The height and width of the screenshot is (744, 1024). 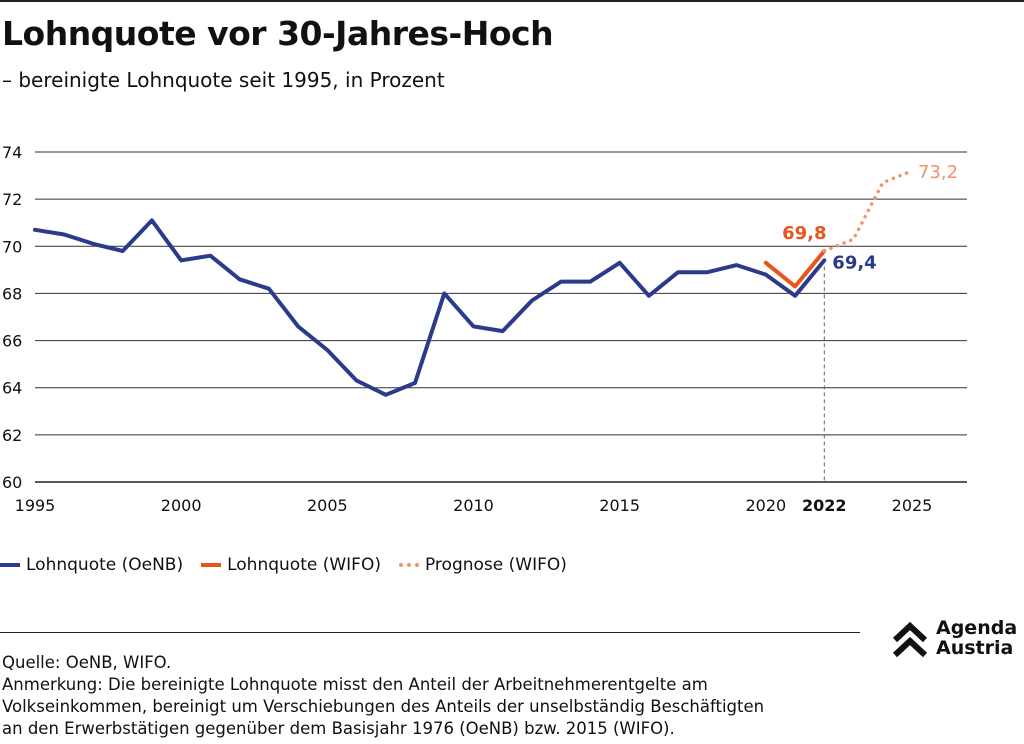 What do you see at coordinates (12, 293) in the screenshot?
I see `y-tick-label: 68` at bounding box center [12, 293].